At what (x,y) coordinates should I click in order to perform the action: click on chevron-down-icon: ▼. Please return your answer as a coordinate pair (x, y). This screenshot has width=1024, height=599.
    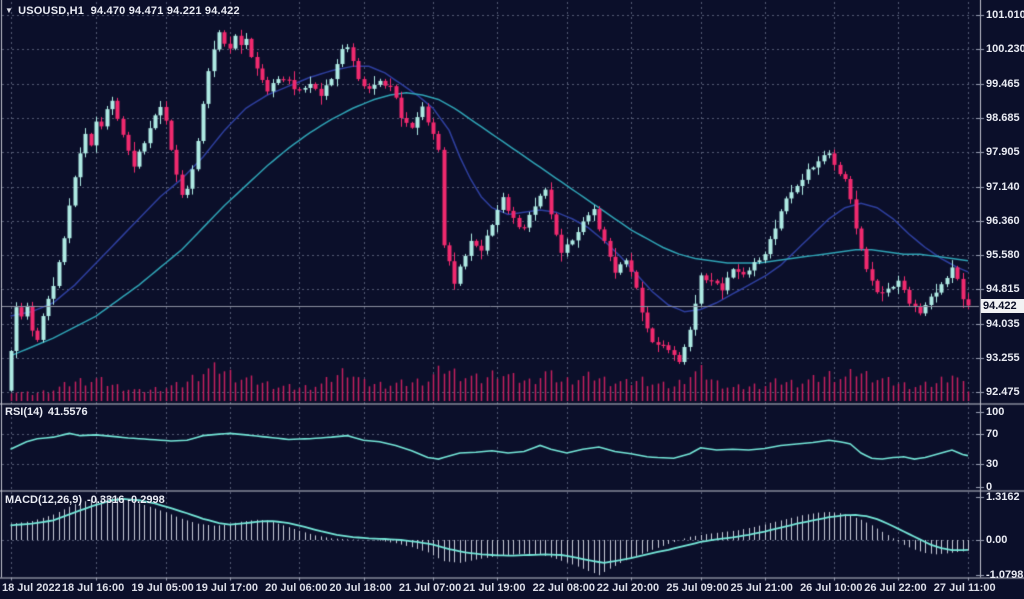
    Looking at the image, I should click on (9, 10).